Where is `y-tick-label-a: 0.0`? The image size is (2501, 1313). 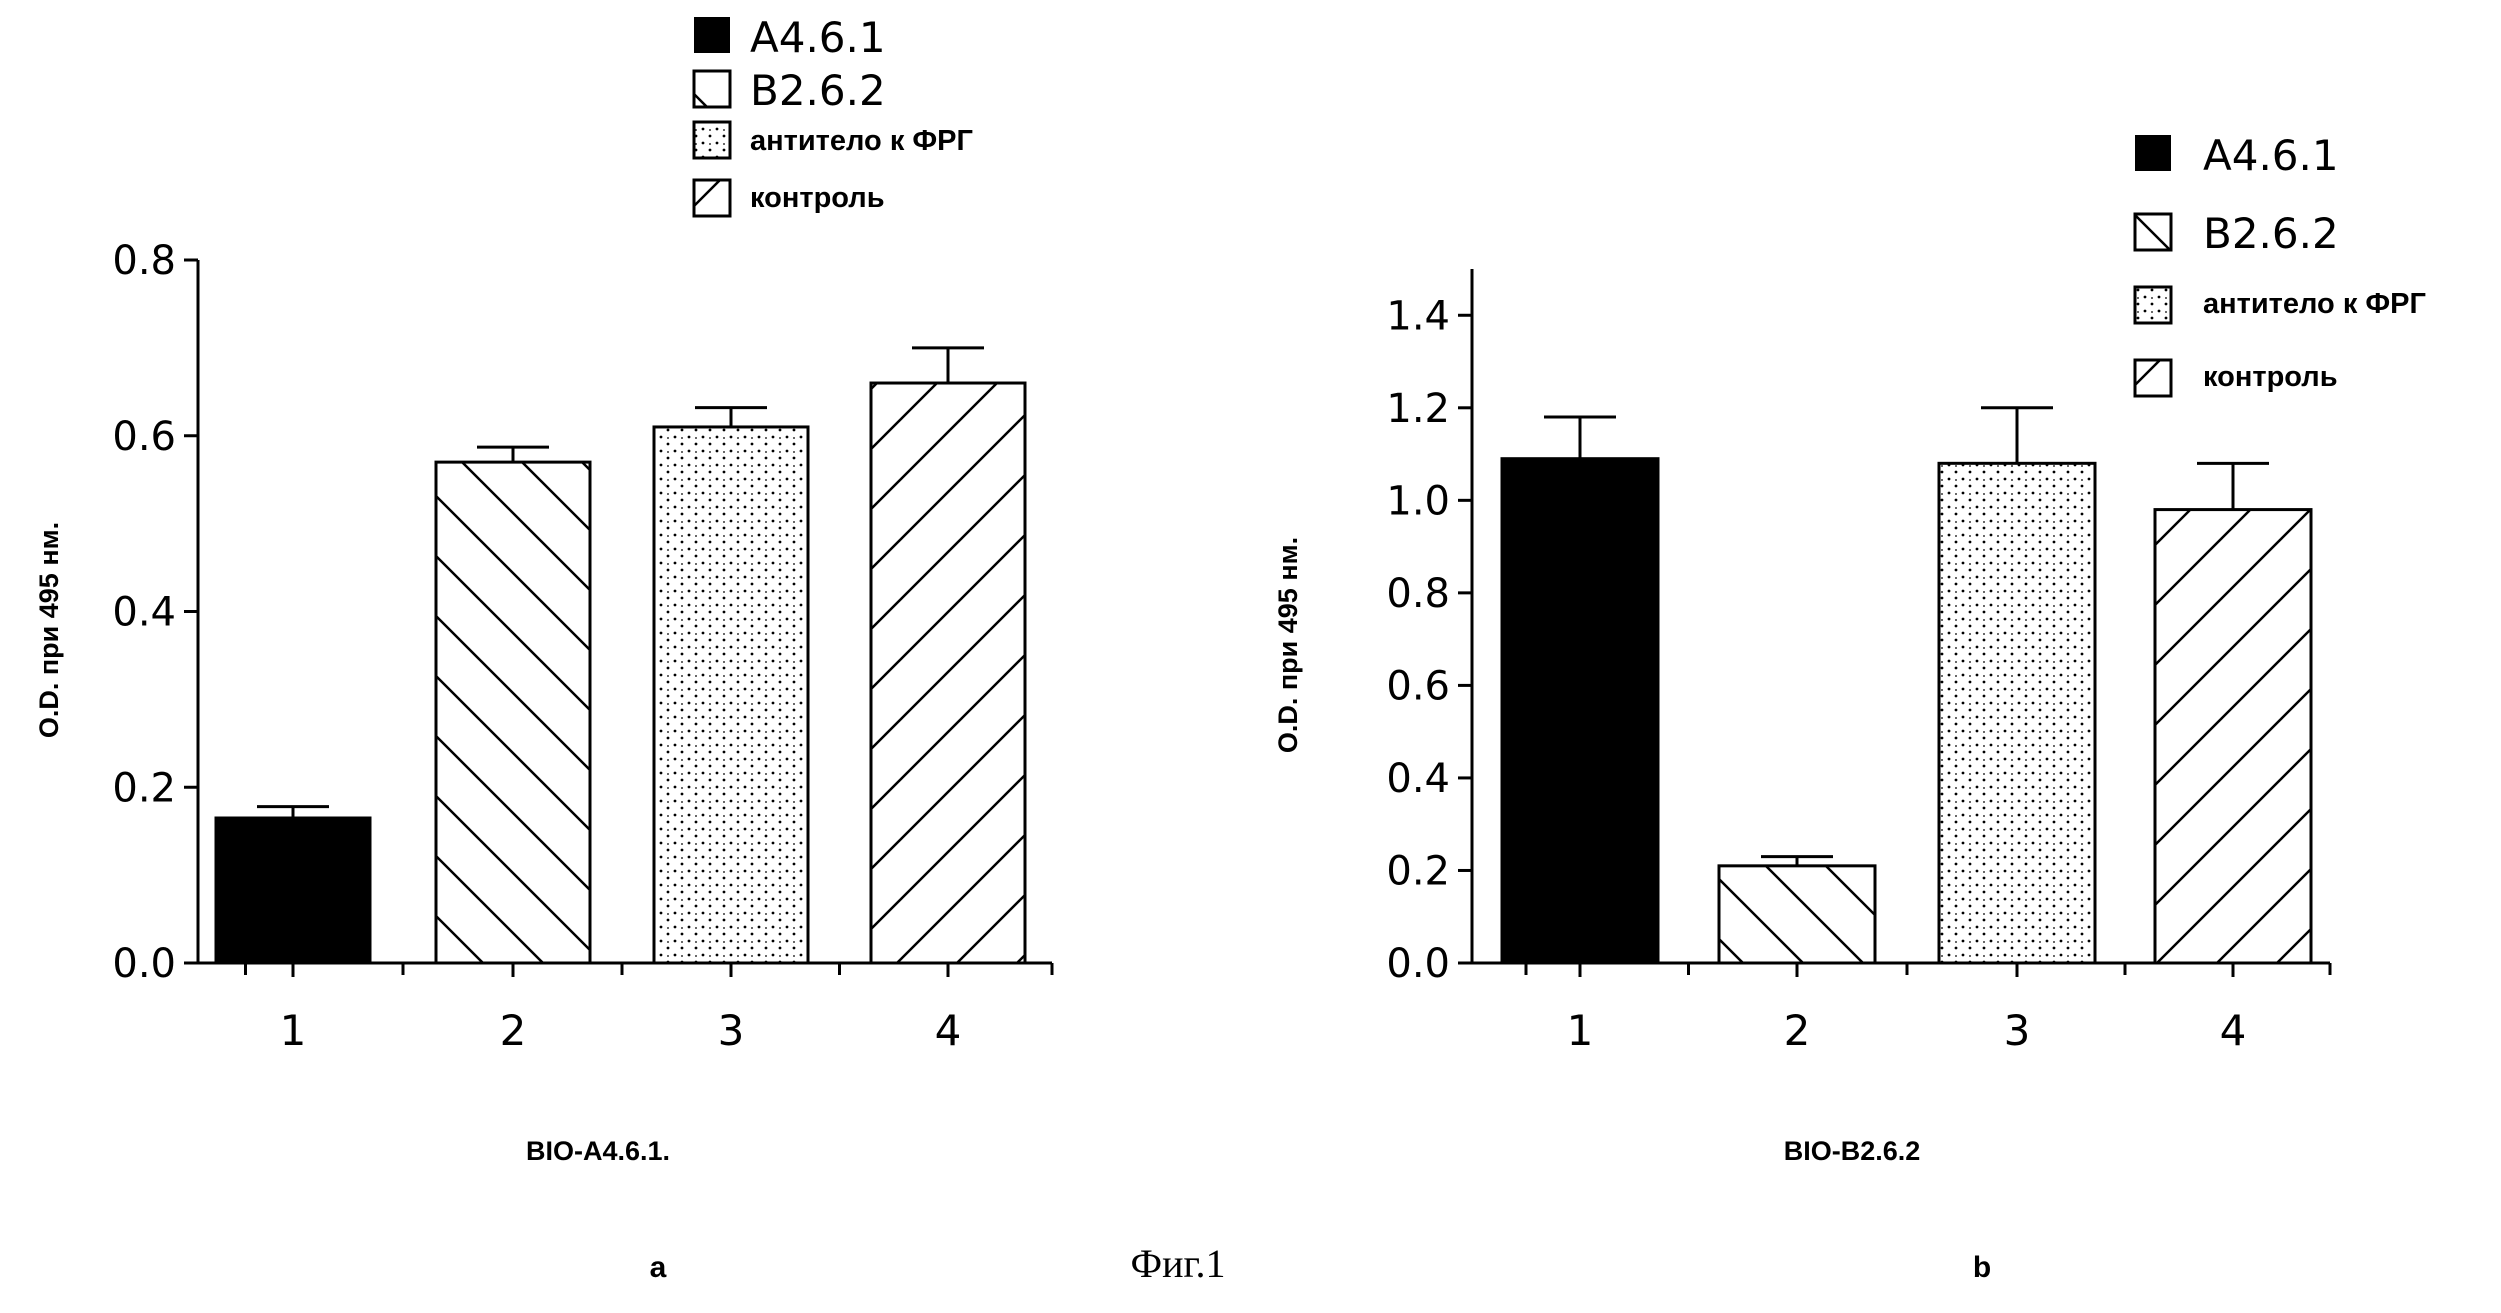 y-tick-label-a: 0.0 is located at coordinates (144, 964).